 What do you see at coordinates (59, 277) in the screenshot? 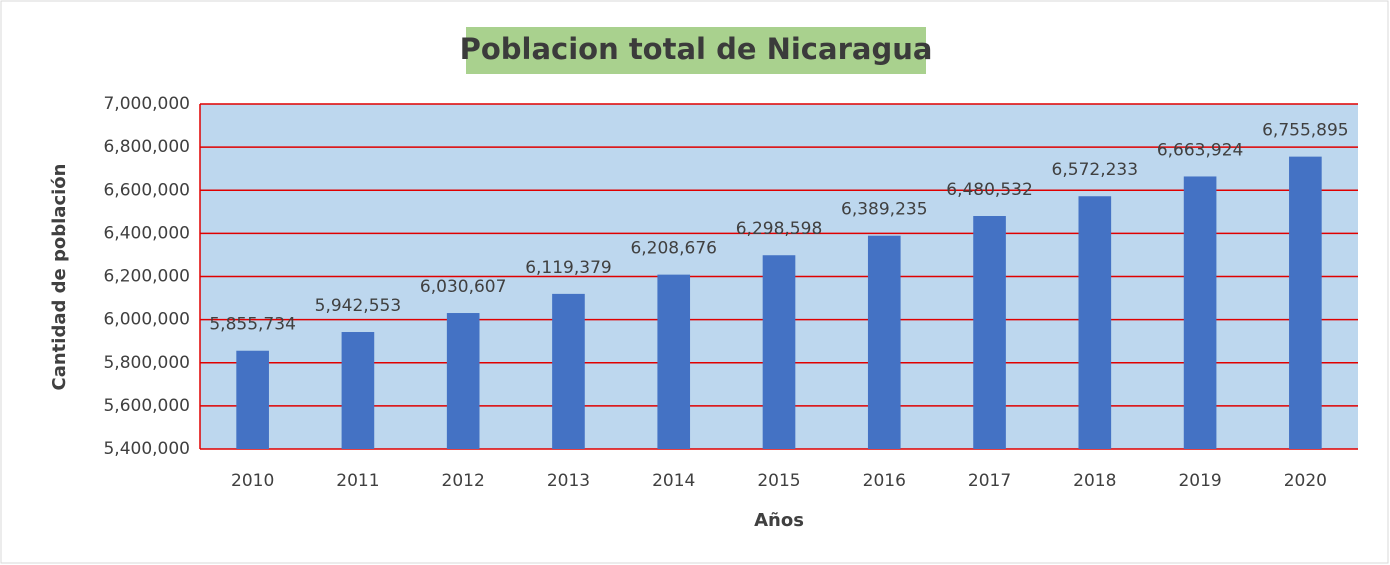
I see `y-axis-title: Cantidad de población` at bounding box center [59, 277].